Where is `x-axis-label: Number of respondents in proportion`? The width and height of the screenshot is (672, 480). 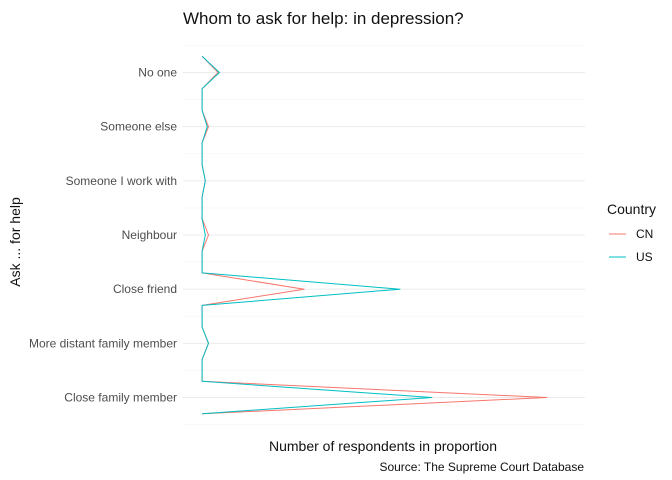
x-axis-label: Number of respondents in proportion is located at coordinates (383, 446).